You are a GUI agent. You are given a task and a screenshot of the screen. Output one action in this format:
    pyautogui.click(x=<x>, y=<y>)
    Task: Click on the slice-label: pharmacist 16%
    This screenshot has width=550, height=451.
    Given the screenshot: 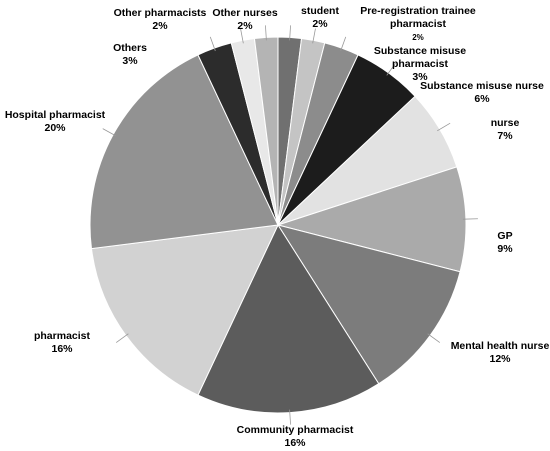 What is the action you would take?
    pyautogui.click(x=62, y=343)
    